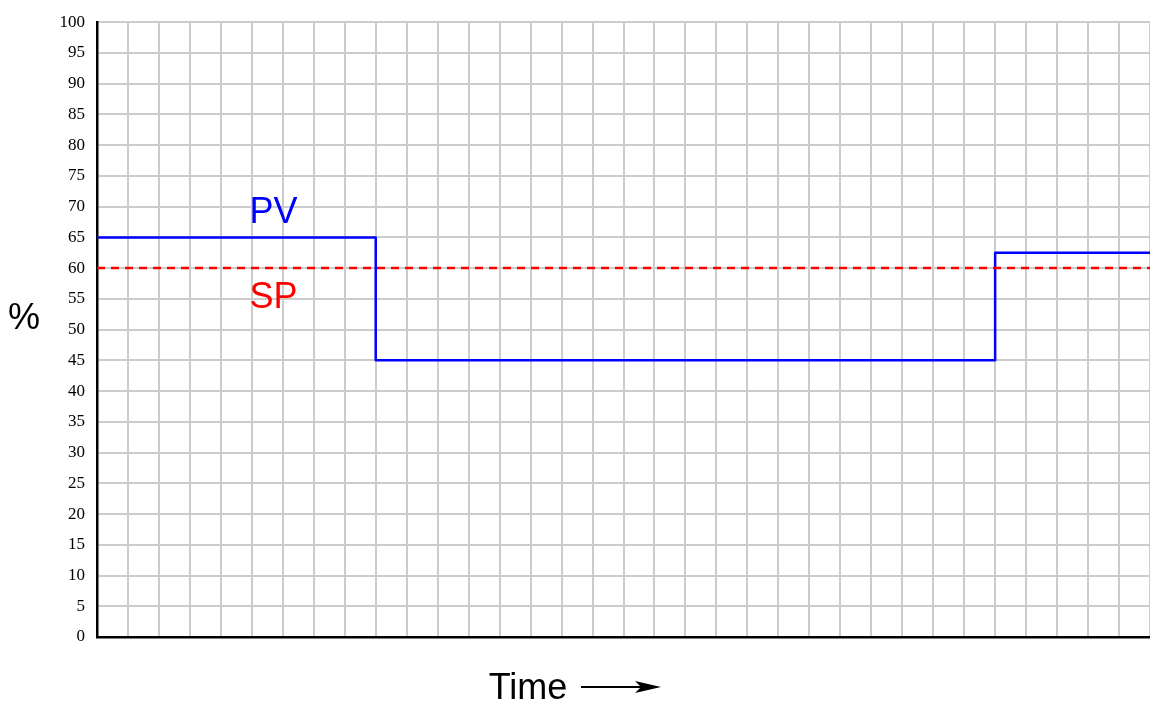  I want to click on y-tick-label: 15, so click(76, 544).